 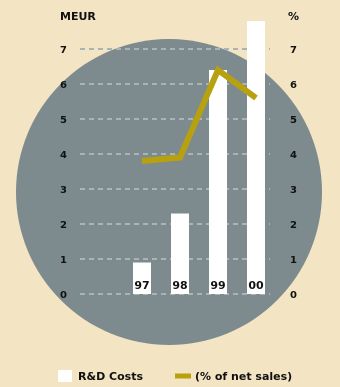 What do you see at coordinates (179, 285) in the screenshot?
I see `category-label: 98` at bounding box center [179, 285].